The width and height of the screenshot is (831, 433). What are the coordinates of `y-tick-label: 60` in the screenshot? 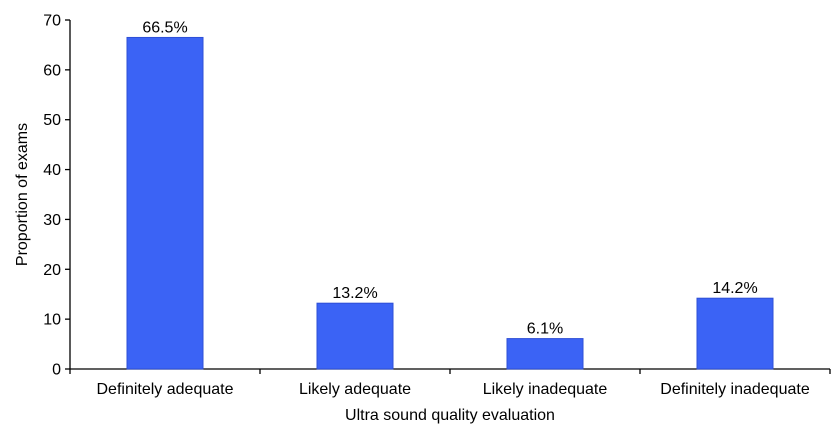 It's located at (52, 70).